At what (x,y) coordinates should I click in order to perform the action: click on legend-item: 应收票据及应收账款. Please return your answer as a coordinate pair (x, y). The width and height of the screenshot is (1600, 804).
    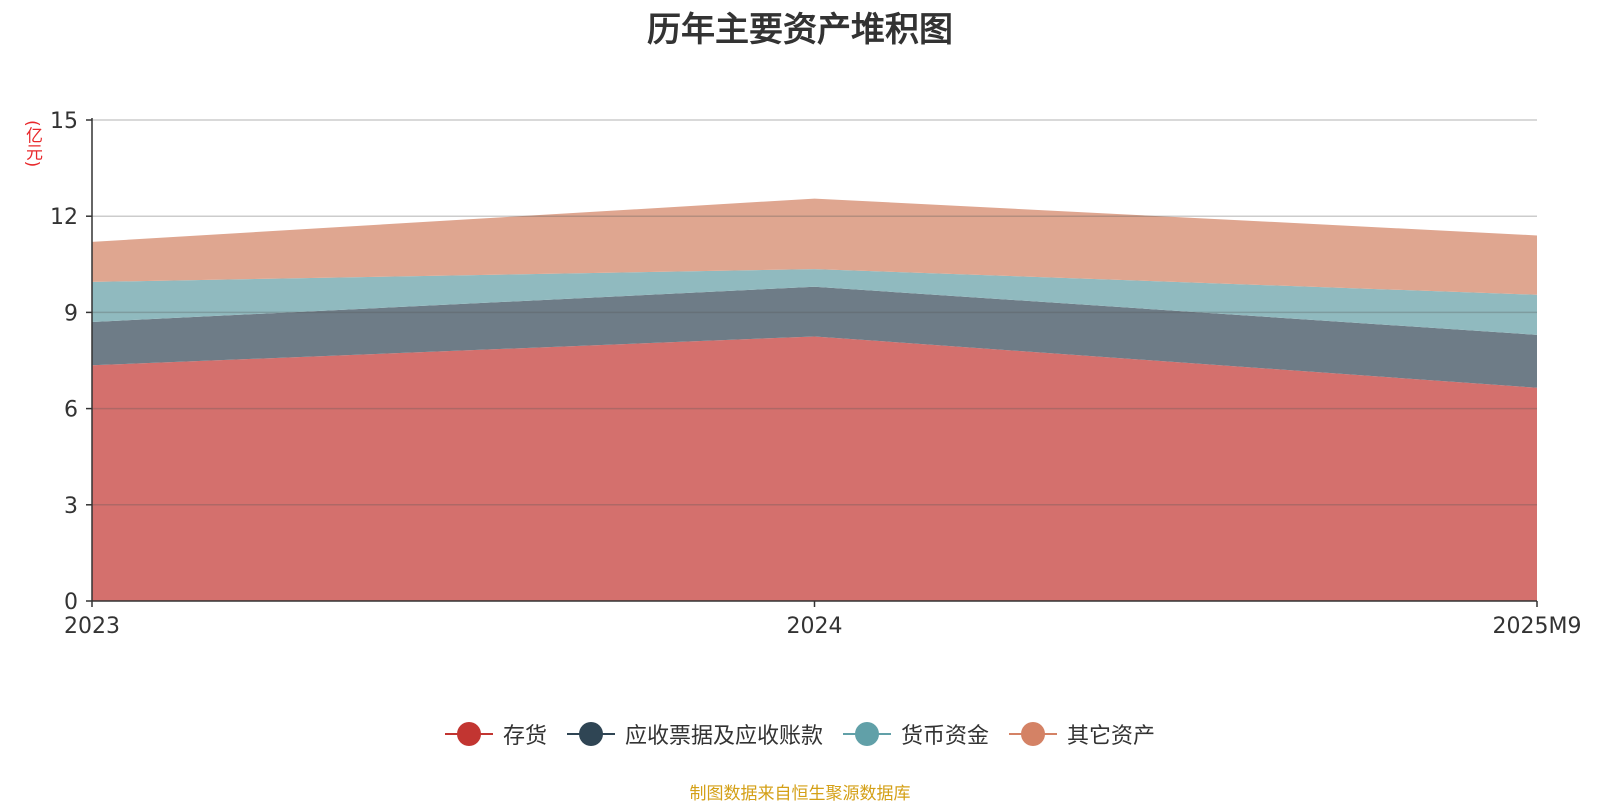
    Looking at the image, I should click on (694, 734).